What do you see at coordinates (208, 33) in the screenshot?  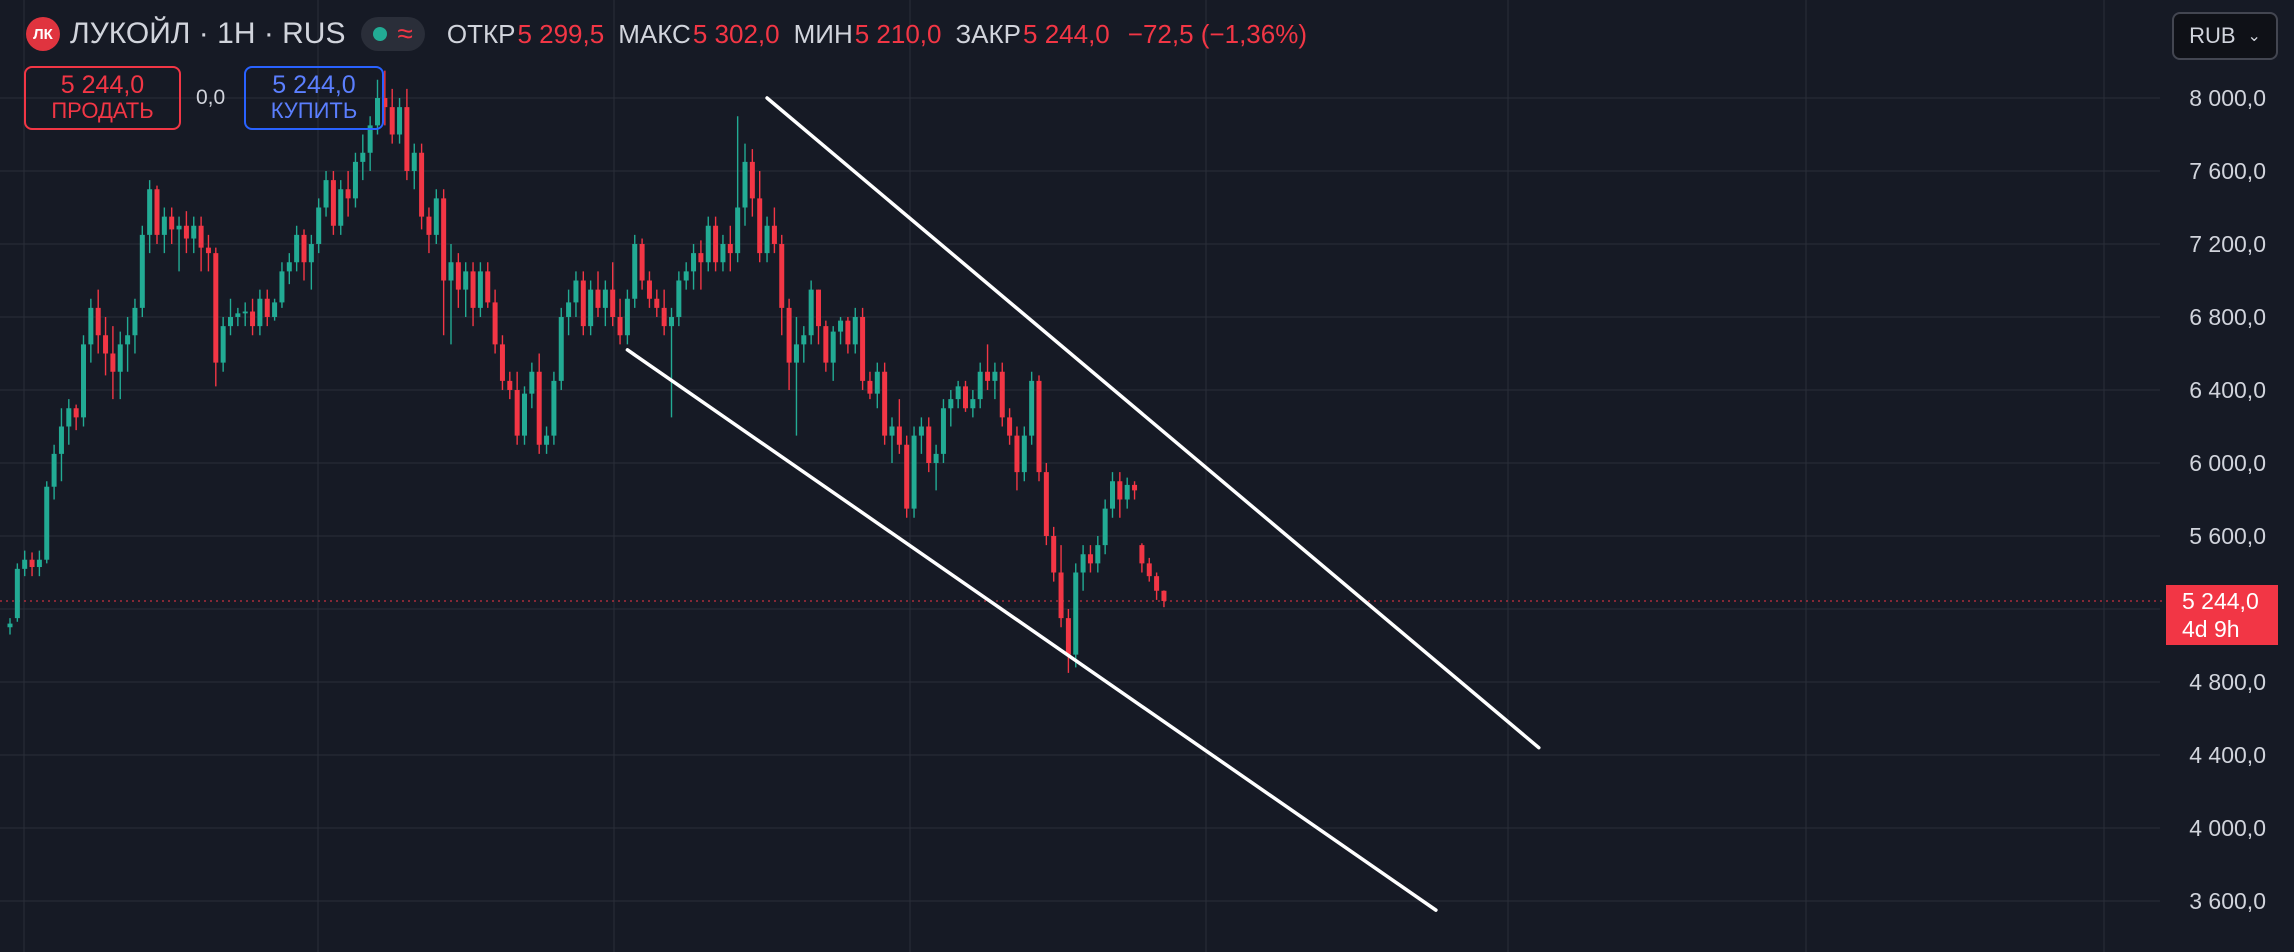 I see `symbol-title: ЛУКОЙЛ · 1H · RUS` at bounding box center [208, 33].